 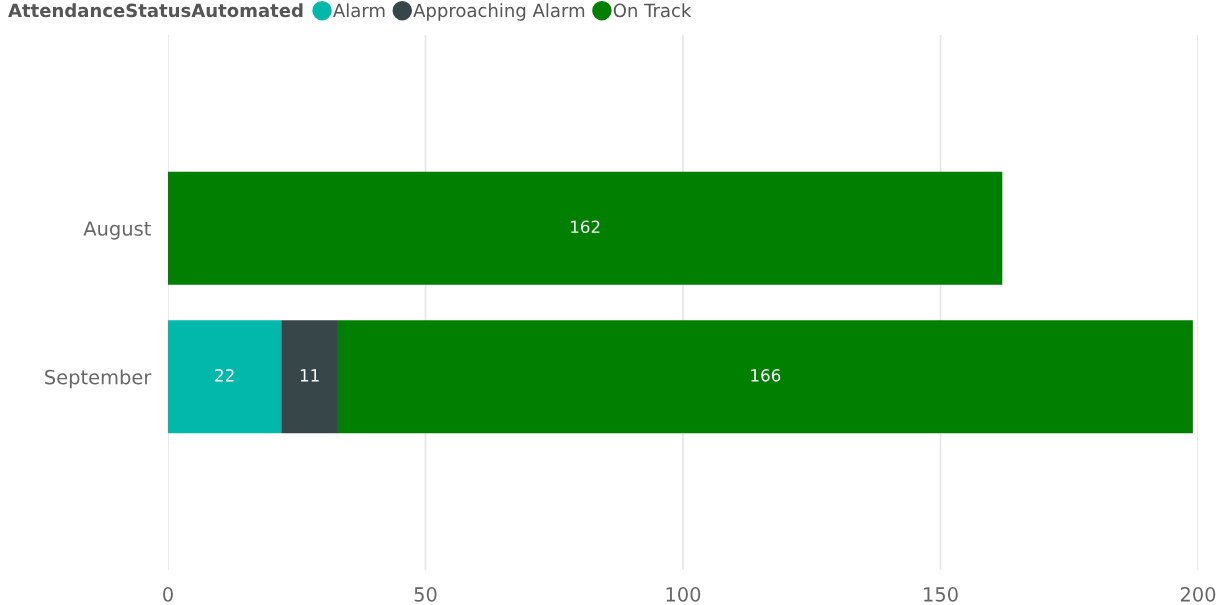 What do you see at coordinates (155, 10) in the screenshot?
I see `legend-title: AttendanceStatusAutomated` at bounding box center [155, 10].